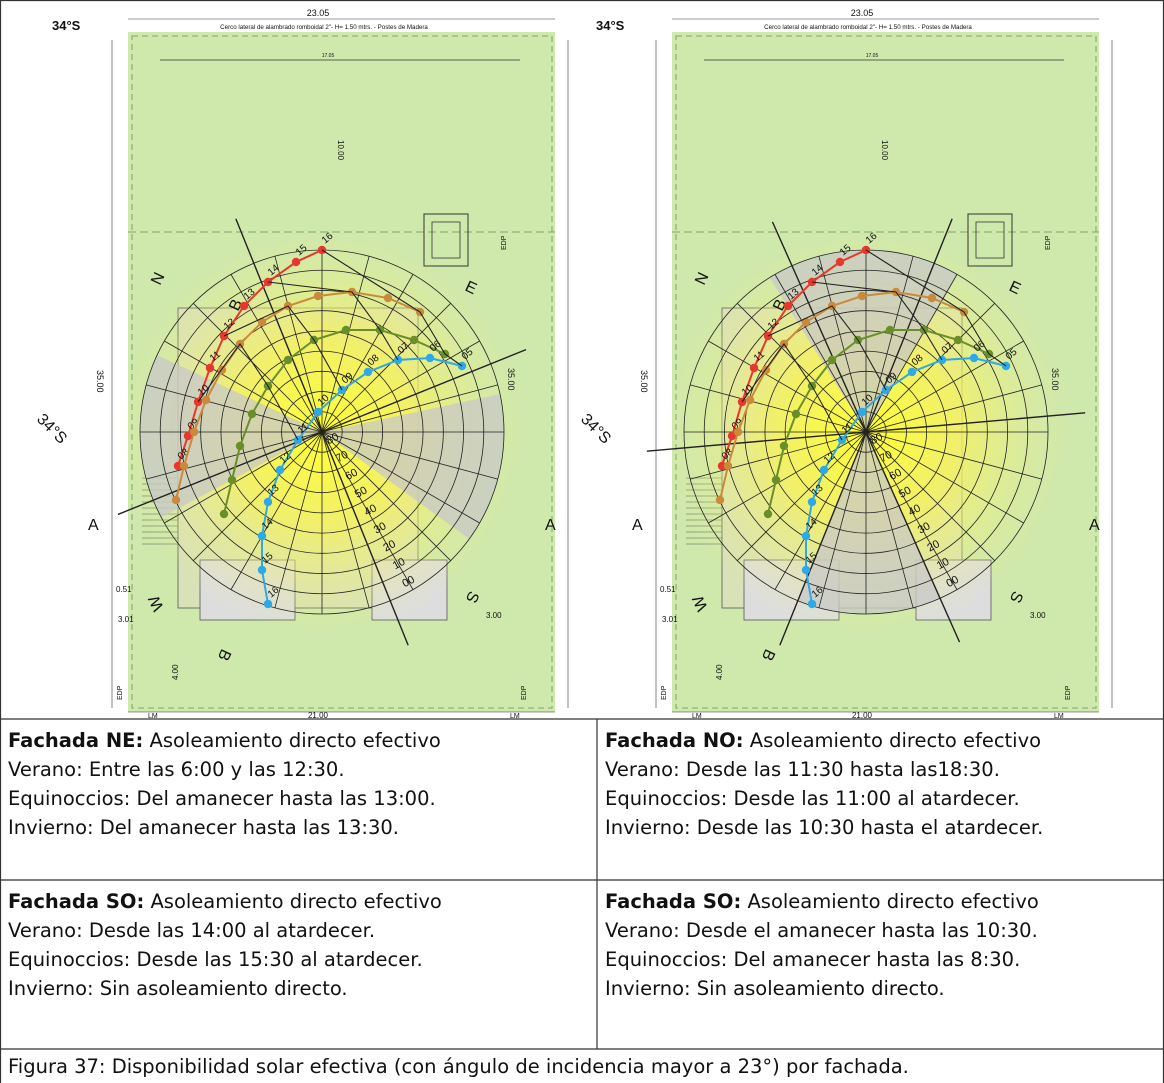 This screenshot has width=1164, height=1083. Describe the element at coordinates (446, 240) in the screenshot. I see `tank-structure` at that location.